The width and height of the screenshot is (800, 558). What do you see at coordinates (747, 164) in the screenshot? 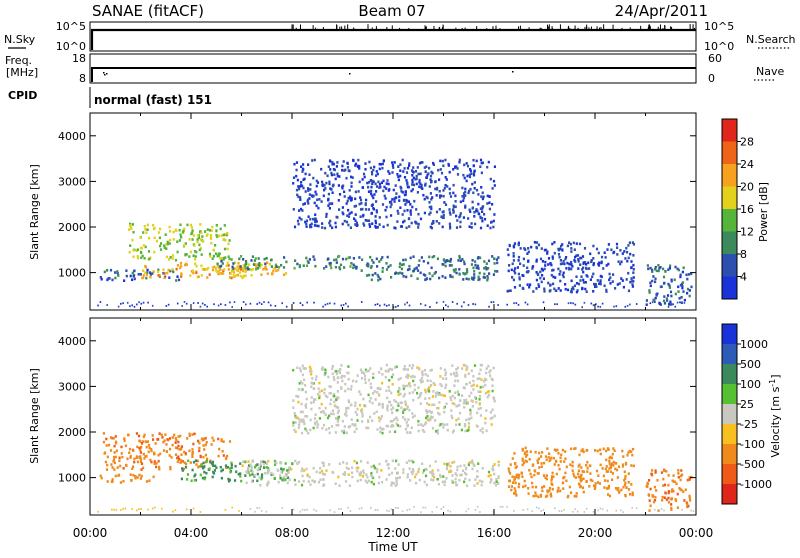
I see `colorbar-tick-label: 24` at bounding box center [747, 164].